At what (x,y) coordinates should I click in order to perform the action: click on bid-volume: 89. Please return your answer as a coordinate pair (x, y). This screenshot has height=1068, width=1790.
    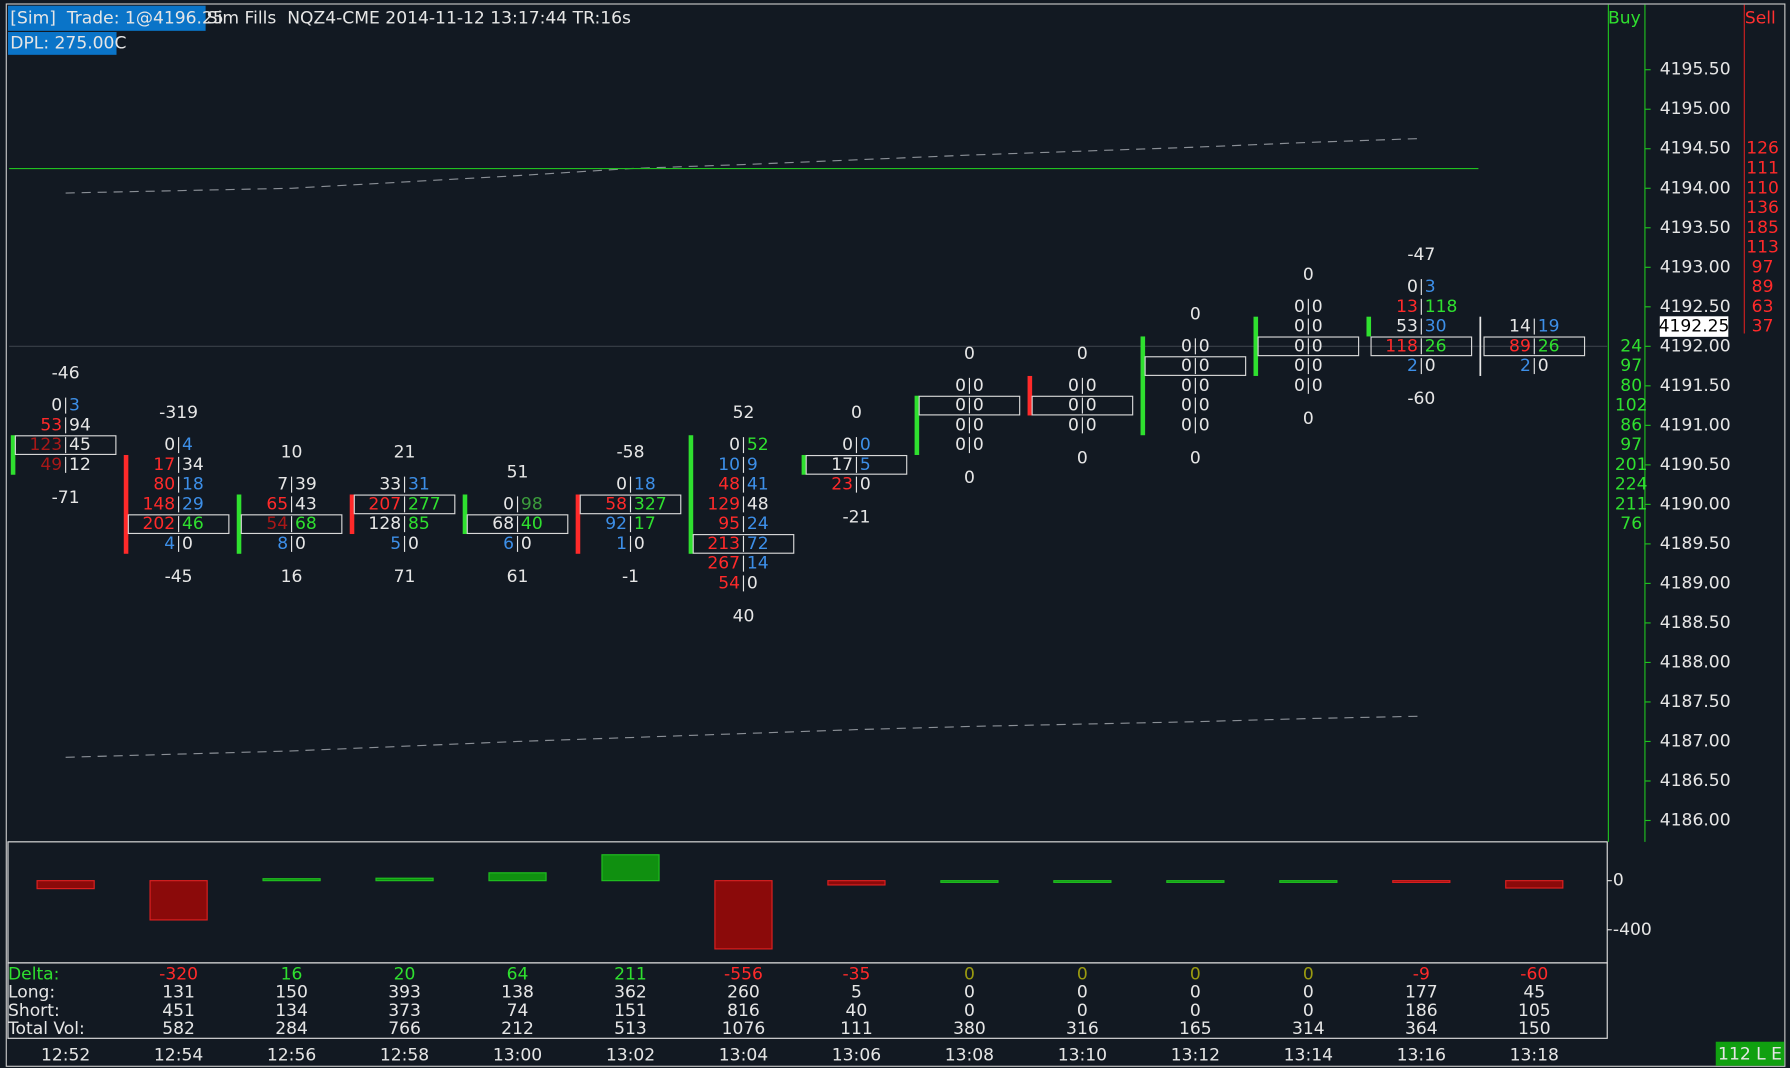
    Looking at the image, I should click on (1520, 346).